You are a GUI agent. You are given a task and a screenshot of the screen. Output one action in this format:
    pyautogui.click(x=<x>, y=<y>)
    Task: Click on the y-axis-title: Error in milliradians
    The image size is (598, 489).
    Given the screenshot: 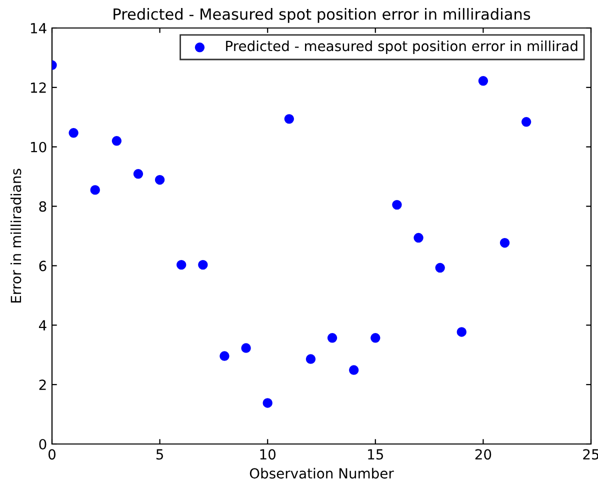 What is the action you would take?
    pyautogui.click(x=16, y=235)
    